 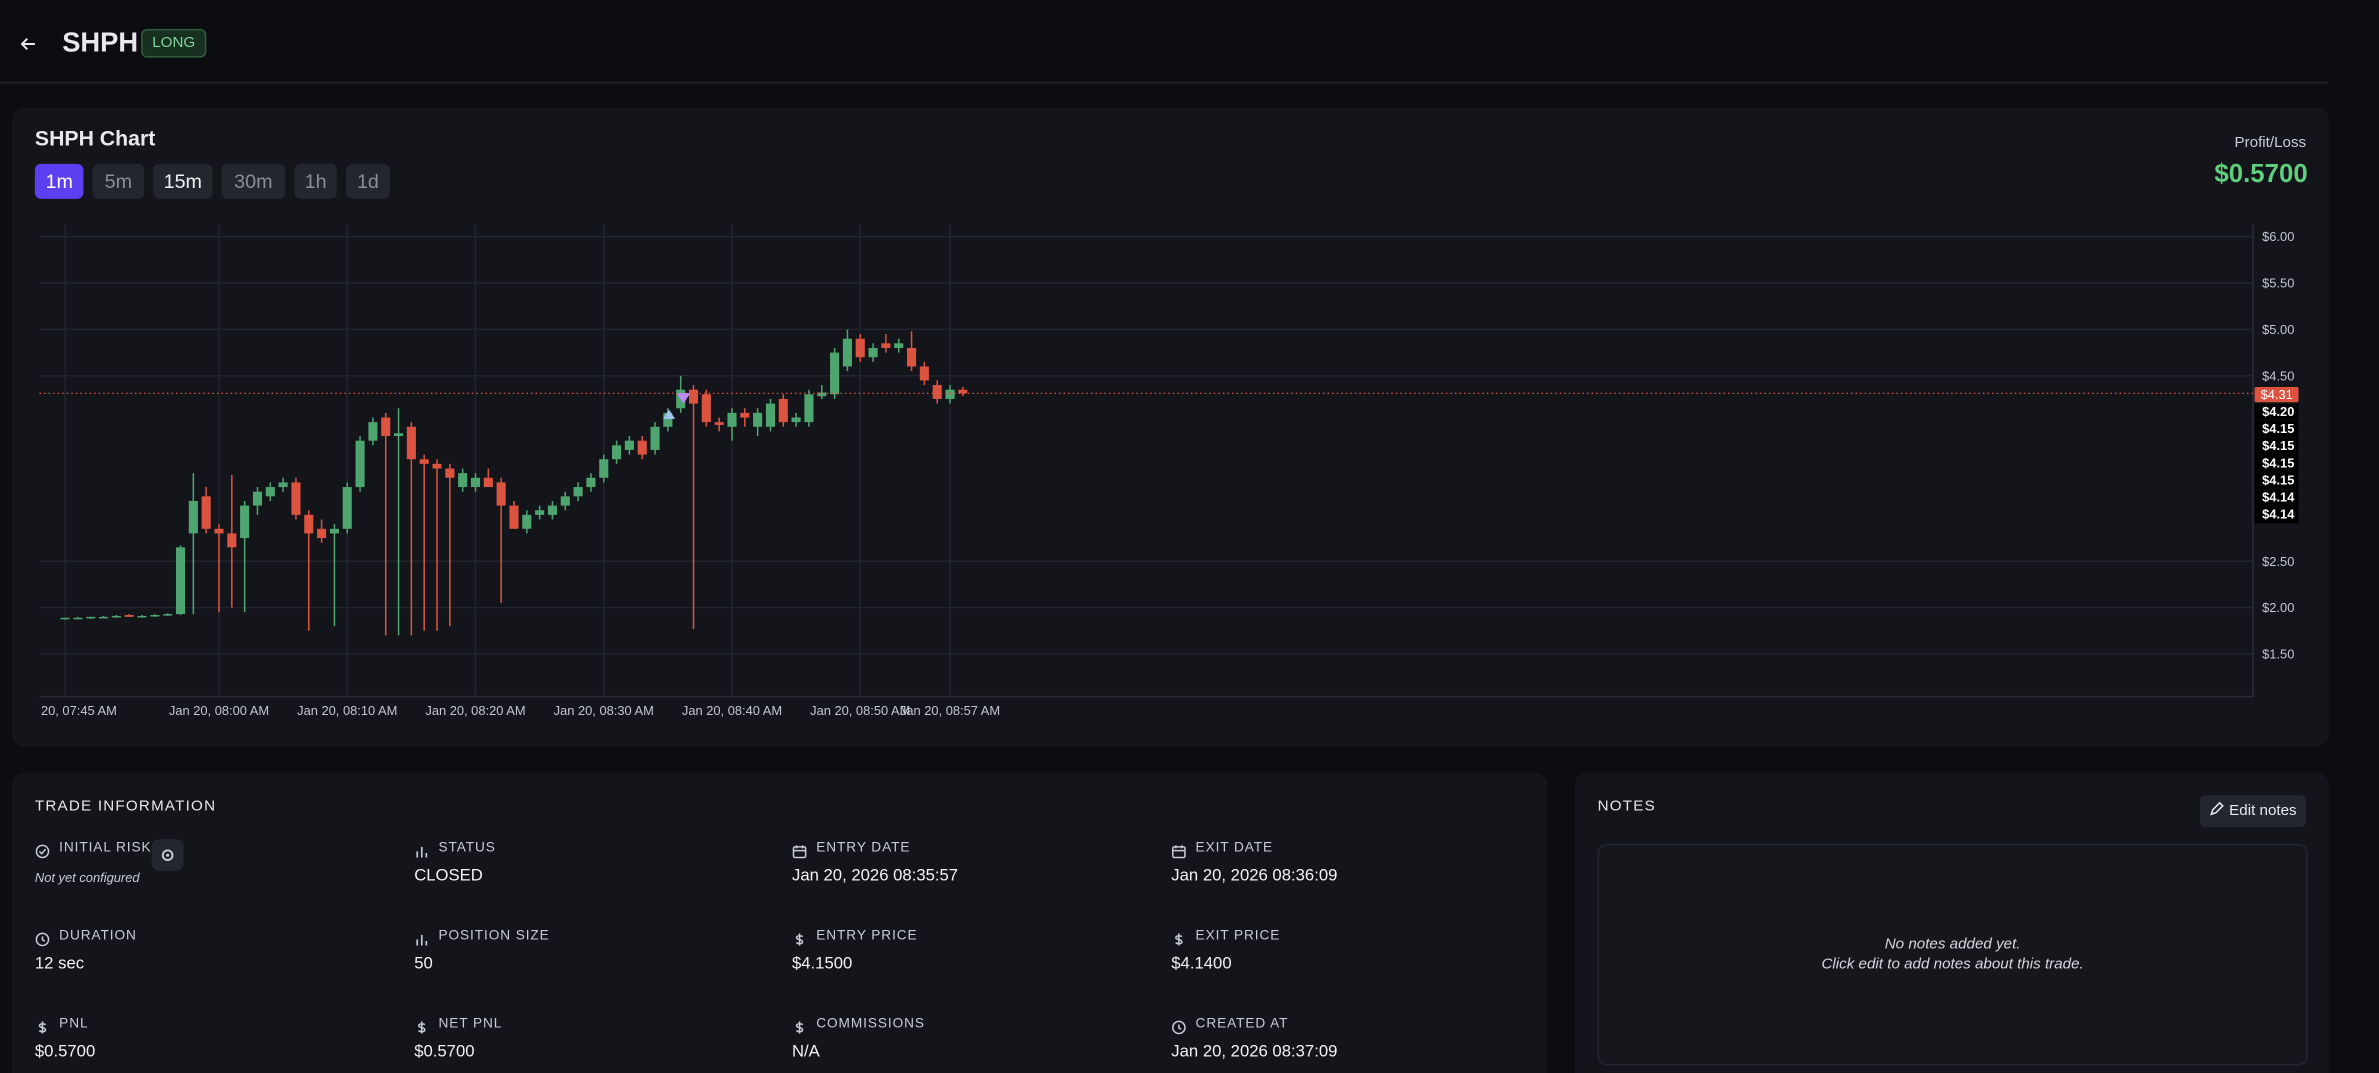 What do you see at coordinates (2278, 654) in the screenshot?
I see `y-tick-label: $1.50` at bounding box center [2278, 654].